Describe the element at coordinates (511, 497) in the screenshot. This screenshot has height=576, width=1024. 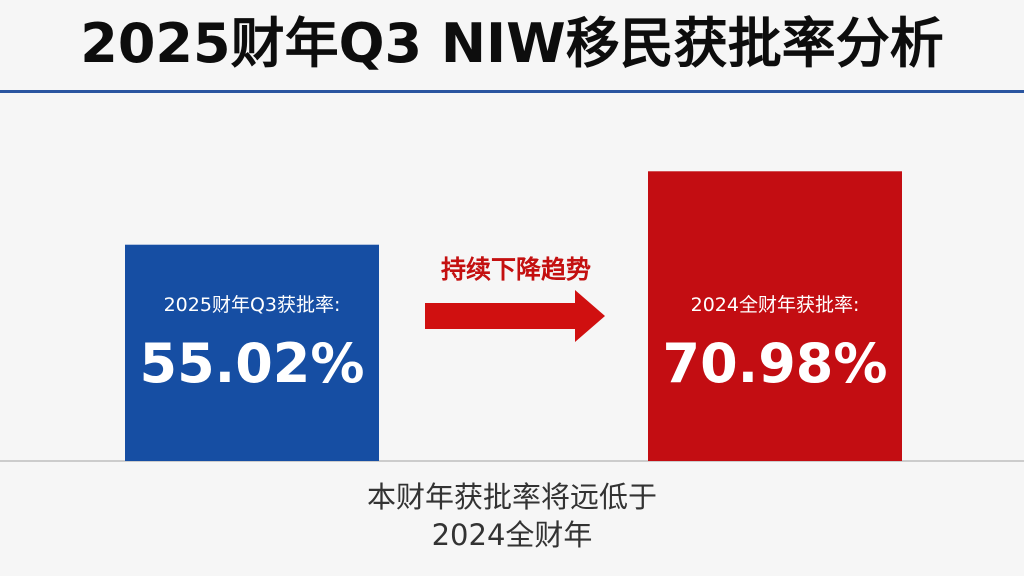
I see `conclusion-note-line-1: 本财年获批率将远低于` at that location.